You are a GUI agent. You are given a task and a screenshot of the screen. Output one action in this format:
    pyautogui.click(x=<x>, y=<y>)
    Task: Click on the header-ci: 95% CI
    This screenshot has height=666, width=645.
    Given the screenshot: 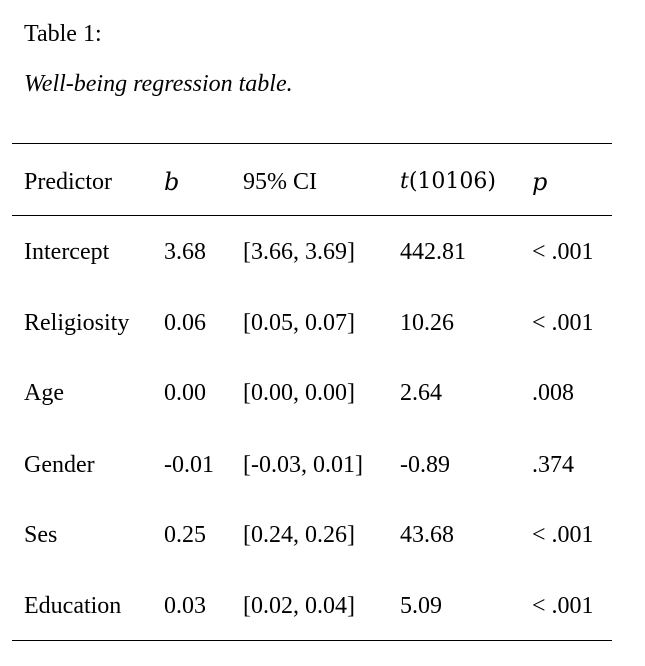 What is the action you would take?
    pyautogui.click(x=280, y=182)
    